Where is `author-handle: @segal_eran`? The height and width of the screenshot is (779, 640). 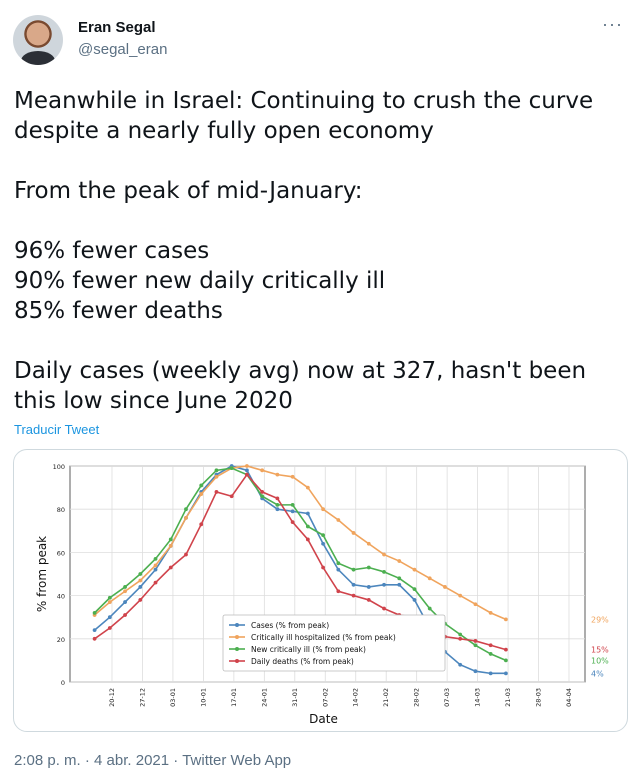
author-handle: @segal_eran is located at coordinates (123, 49).